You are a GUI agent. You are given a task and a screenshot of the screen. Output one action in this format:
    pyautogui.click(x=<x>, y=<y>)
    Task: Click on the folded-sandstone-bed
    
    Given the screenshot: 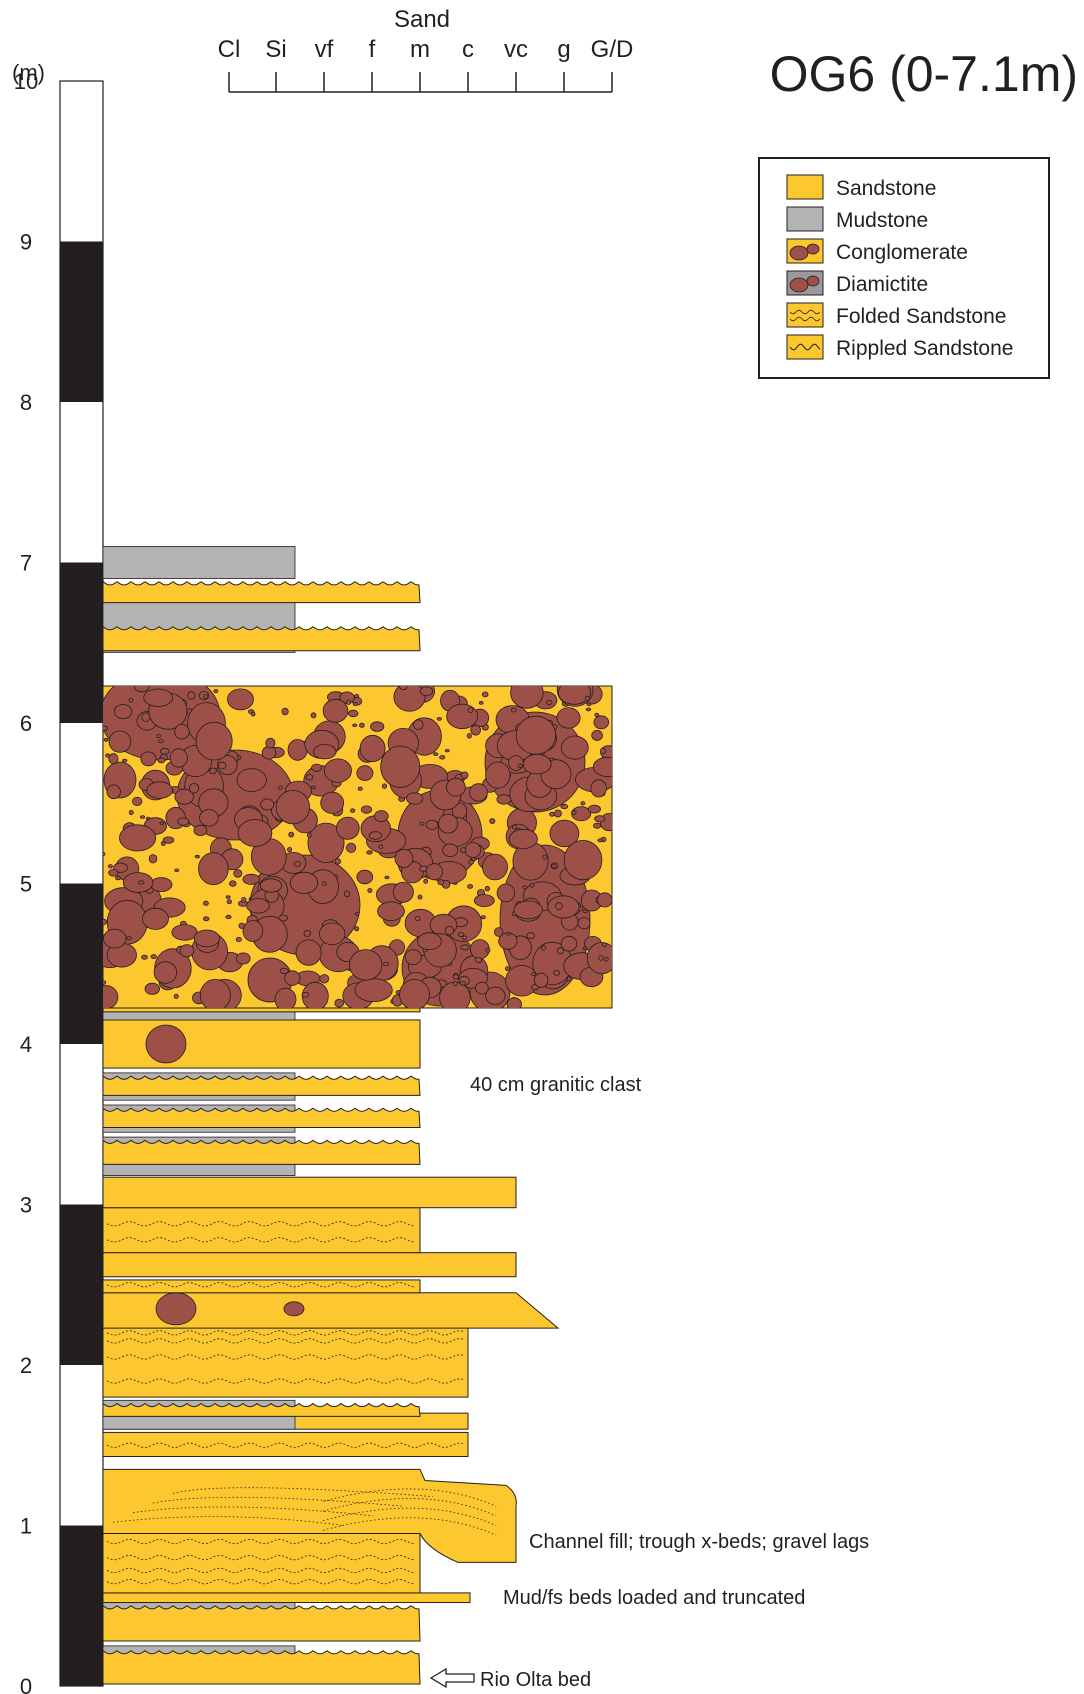 What is the action you would take?
    pyautogui.click(x=261, y=1230)
    